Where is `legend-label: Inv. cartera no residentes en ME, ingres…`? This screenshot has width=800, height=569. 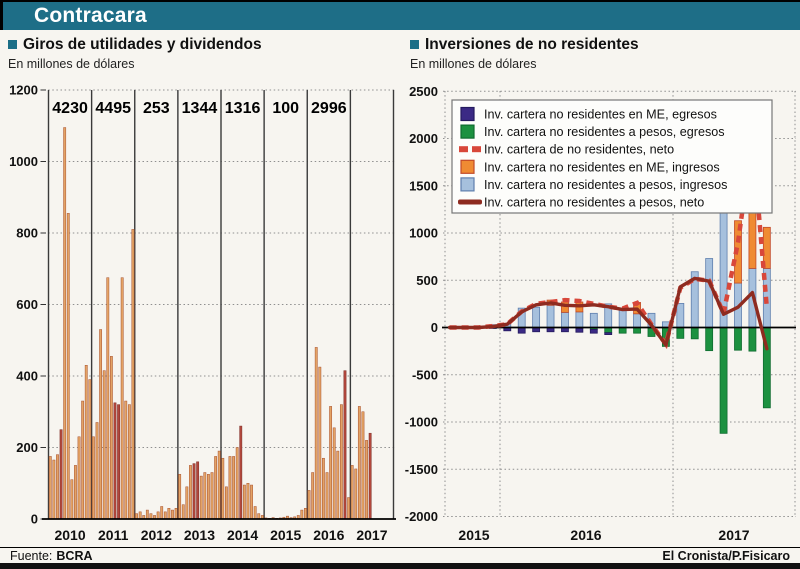
legend-label: Inv. cartera no residentes en ME, ingres… is located at coordinates (602, 167).